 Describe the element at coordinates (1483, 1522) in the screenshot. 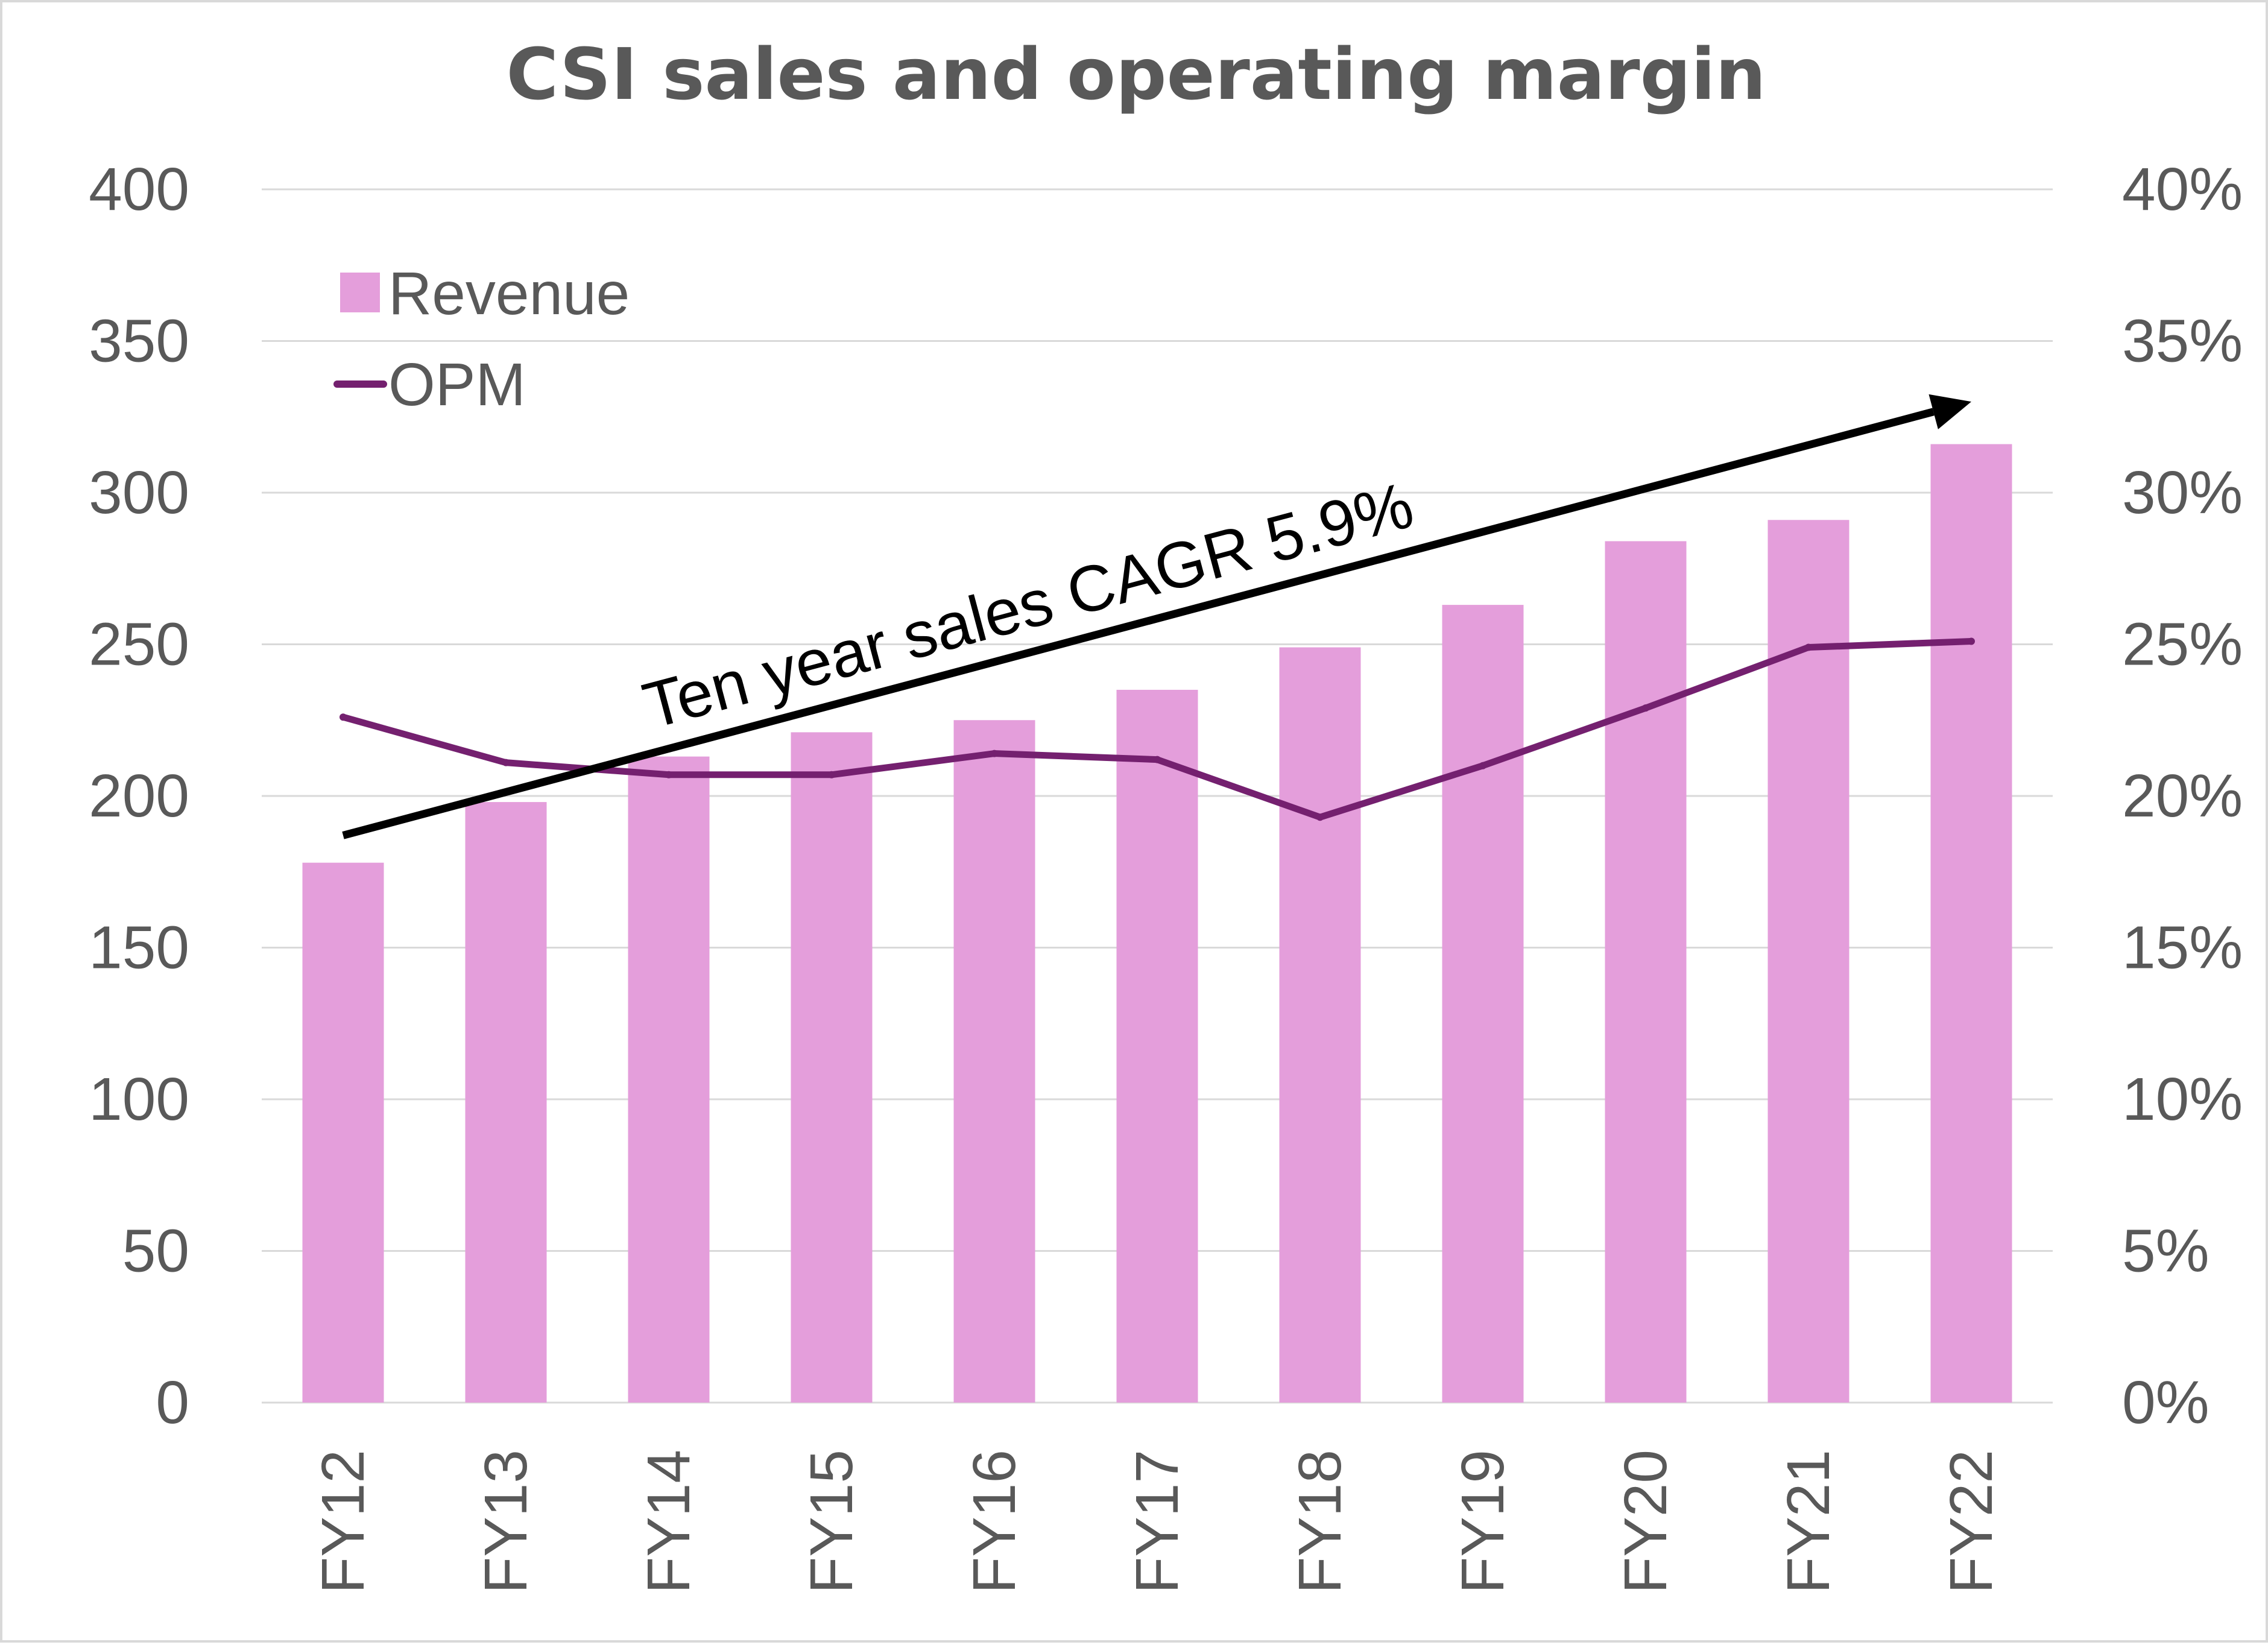

I see `x-tick-label: FY19` at that location.